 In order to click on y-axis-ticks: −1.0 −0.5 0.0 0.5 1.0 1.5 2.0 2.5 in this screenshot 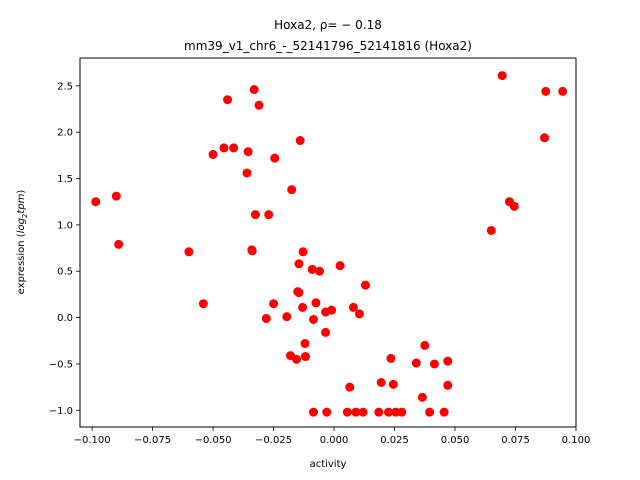, I will do `click(64, 249)`.